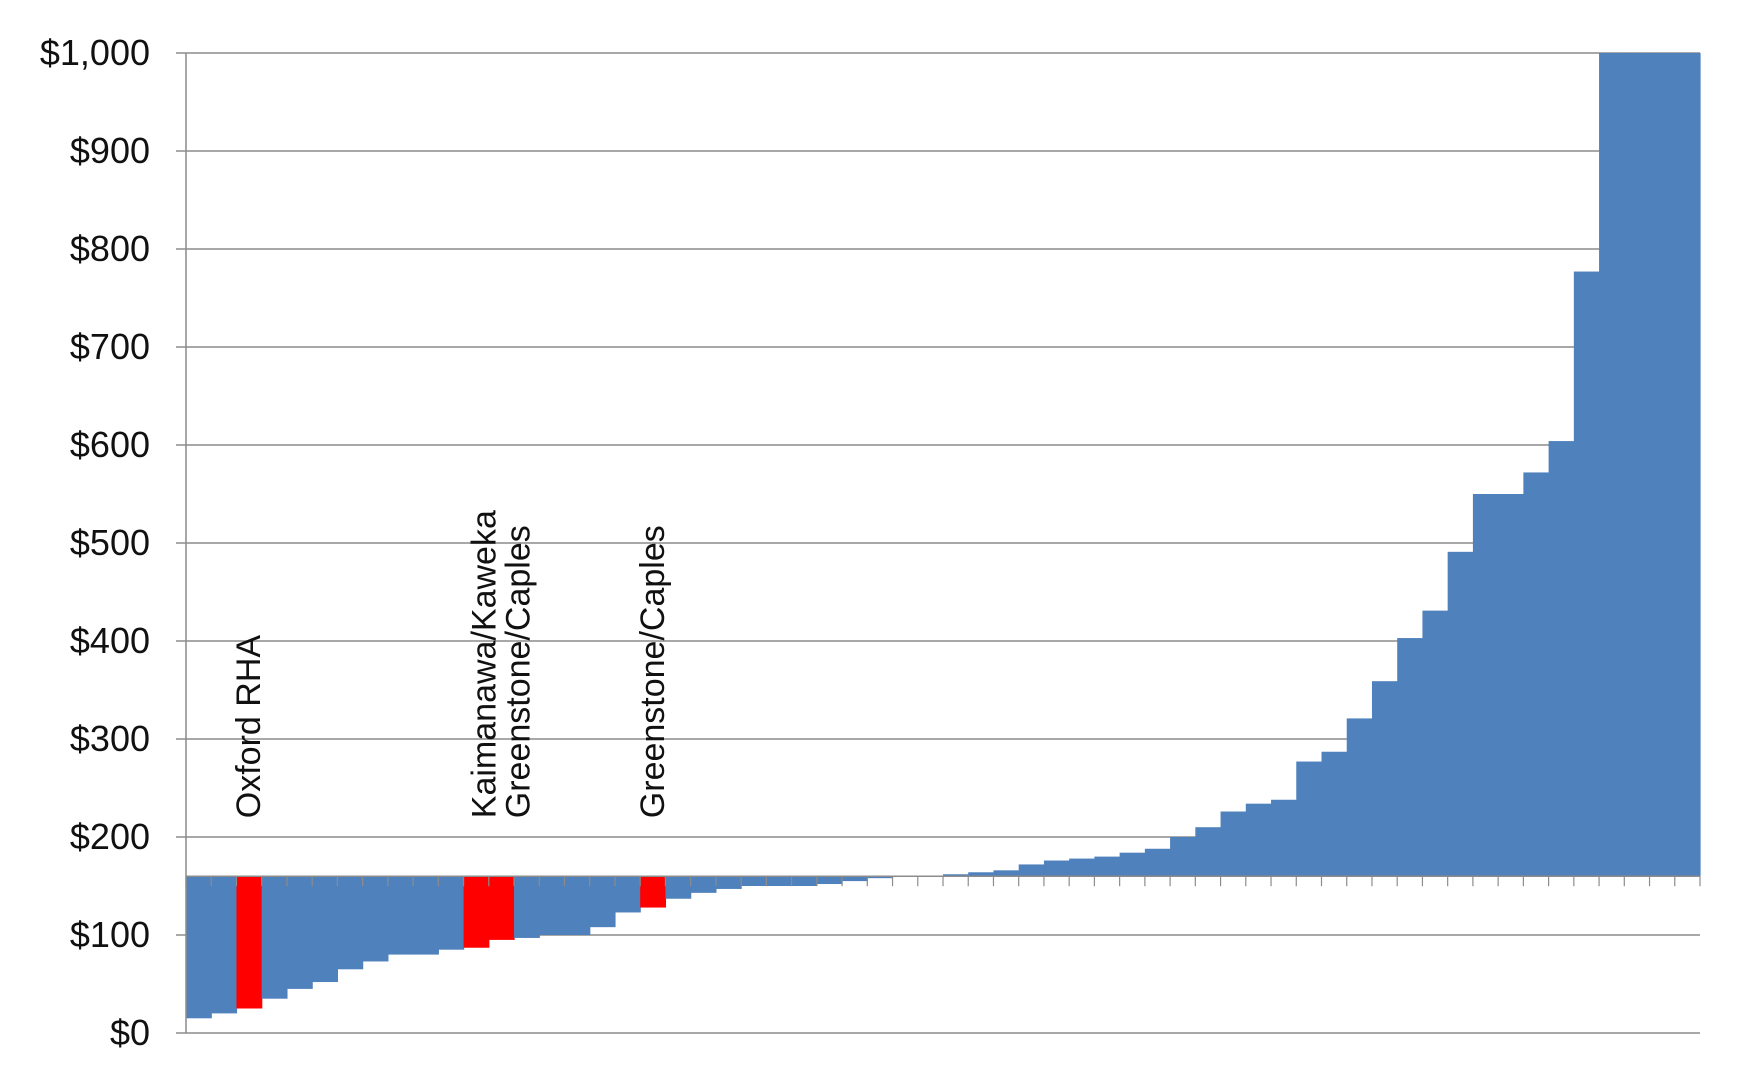  I want to click on y-tick-label: $0, so click(130, 1032).